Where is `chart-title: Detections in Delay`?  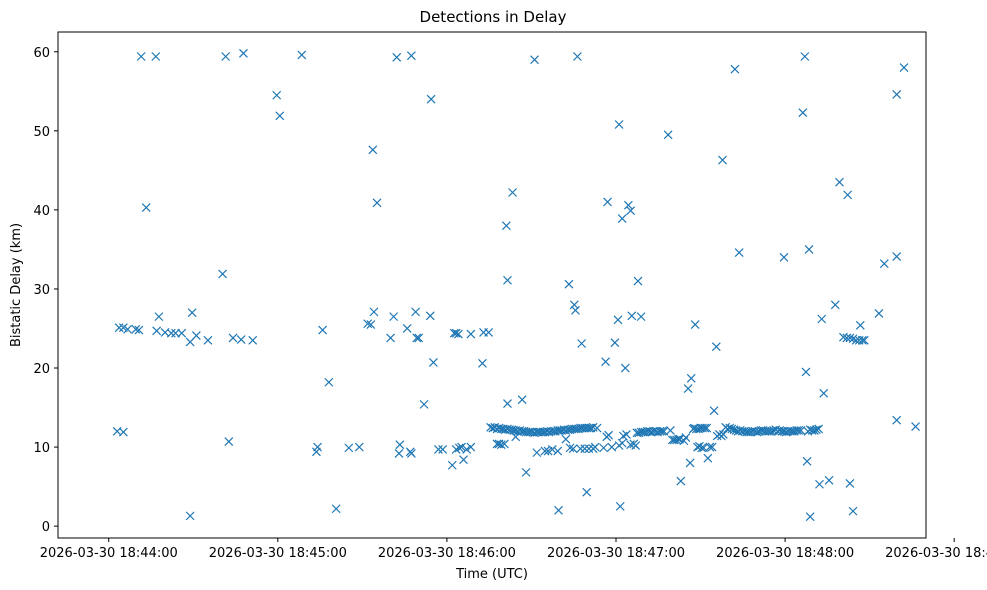
chart-title: Detections in Delay is located at coordinates (493, 17).